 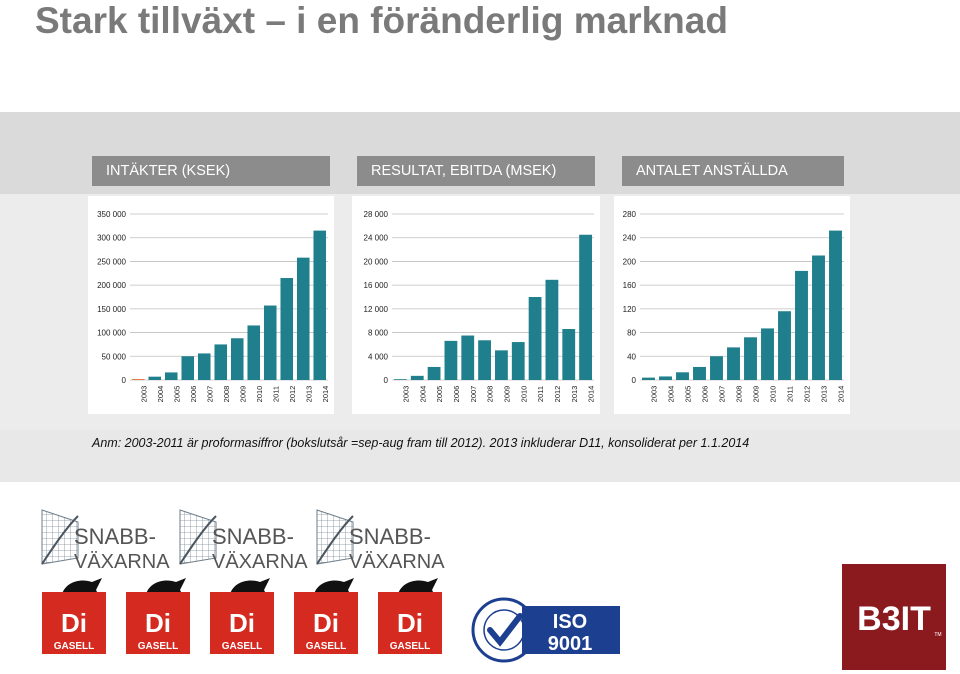 I want to click on x-tick-label: 2006, so click(x=193, y=394).